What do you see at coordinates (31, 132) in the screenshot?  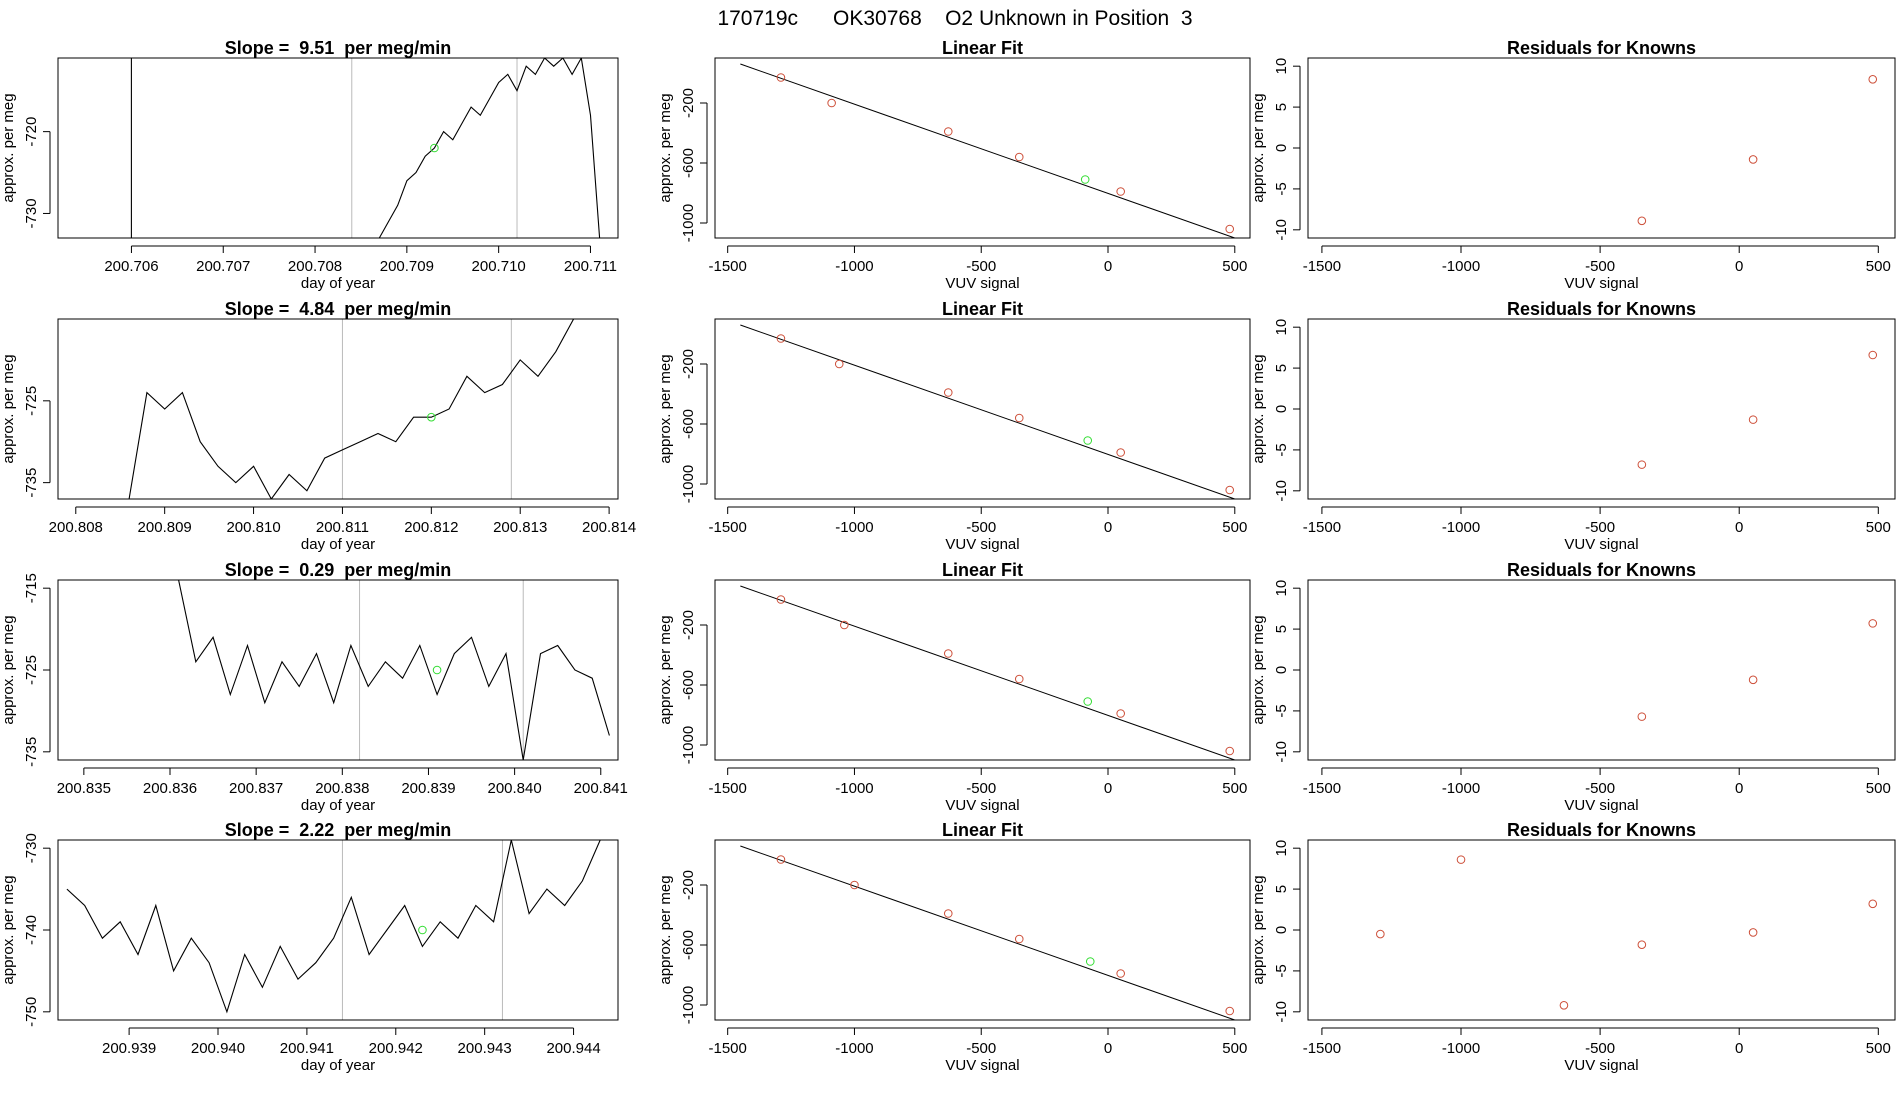 I see `y-tick-label: -720` at bounding box center [31, 132].